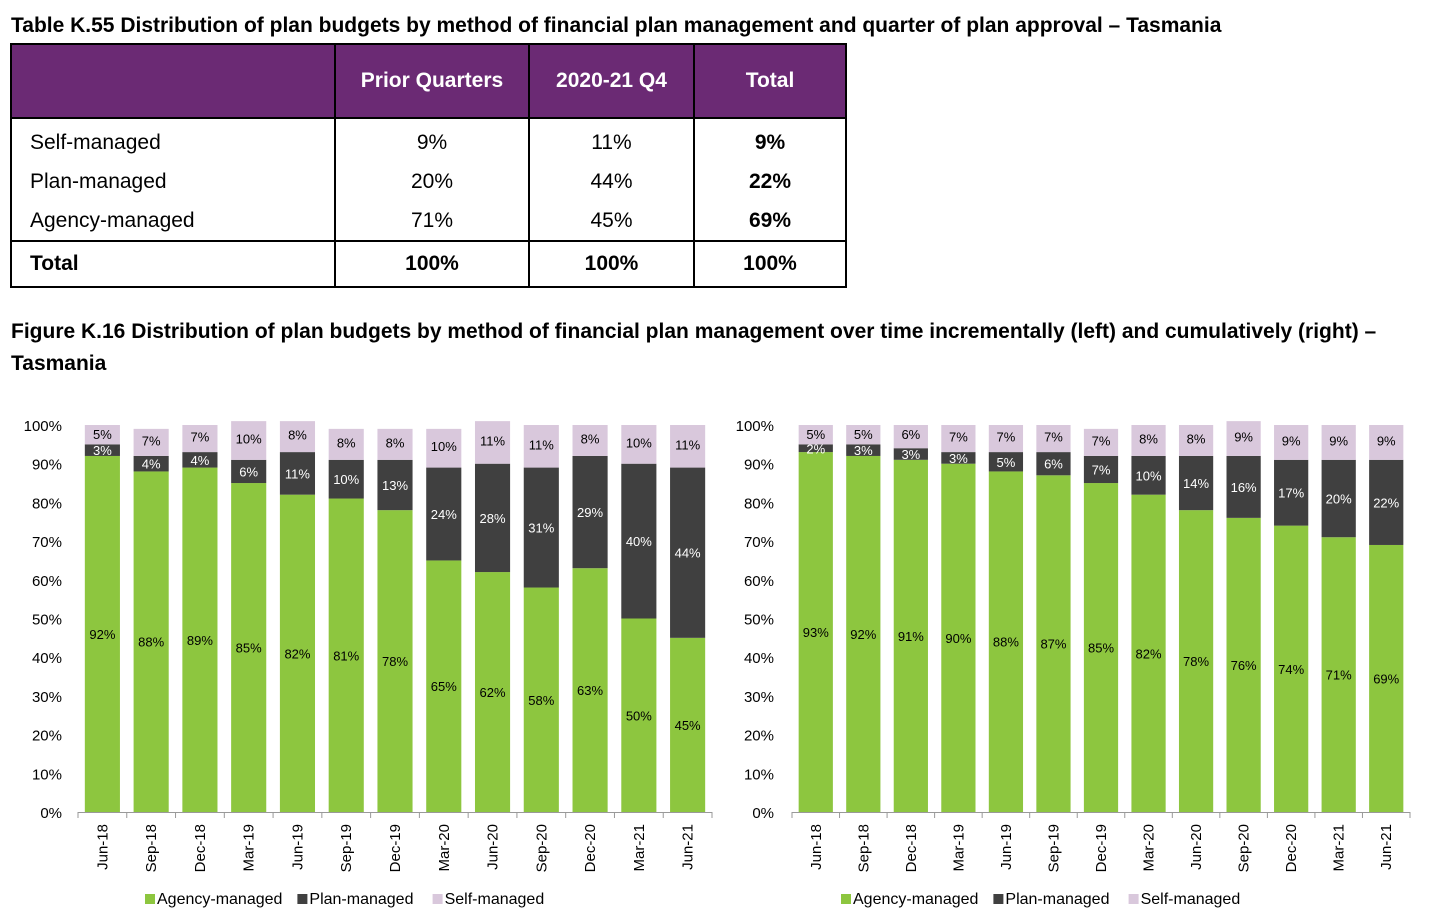 This screenshot has height=924, width=1446. I want to click on data-label: 71%, so click(1339, 675).